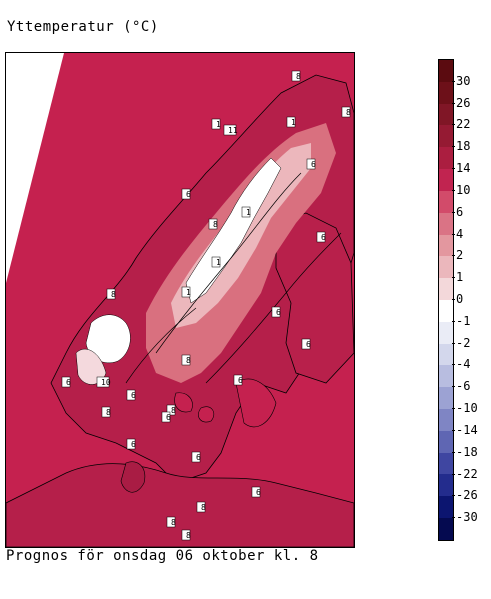 This screenshot has height=599, width=491. What do you see at coordinates (91, 366) in the screenshot?
I see `cold-zone` at bounding box center [91, 366].